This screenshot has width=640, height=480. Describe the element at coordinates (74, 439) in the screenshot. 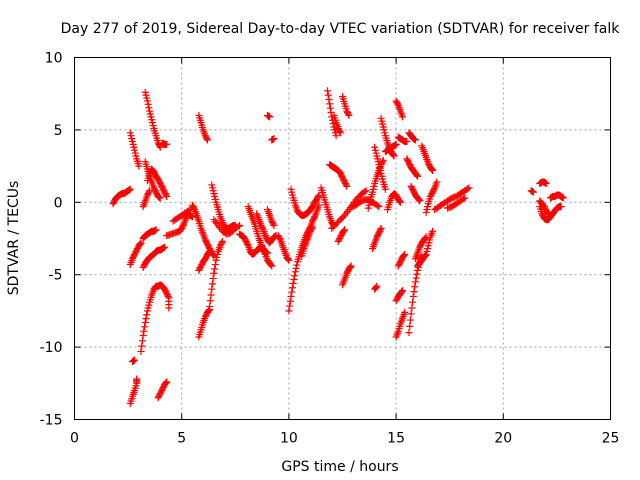

I see `x-tick-label: 0` at that location.